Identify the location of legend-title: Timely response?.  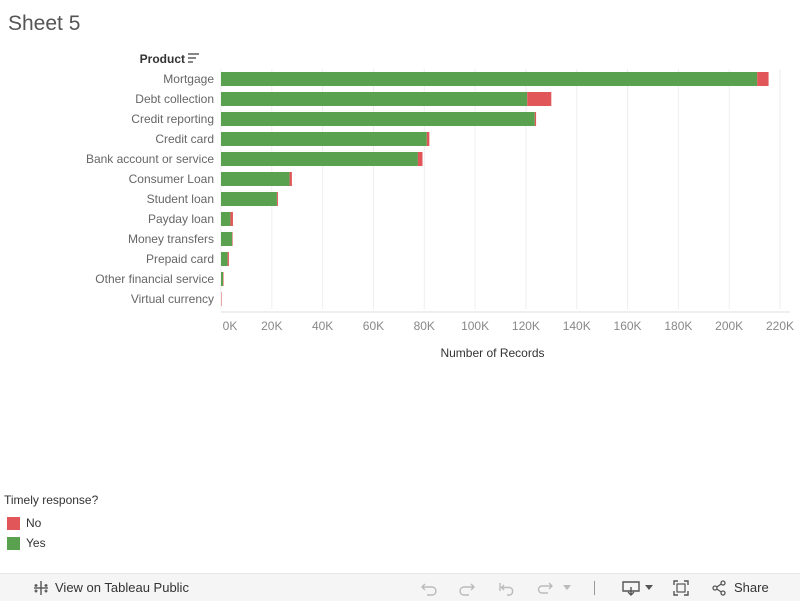
(51, 500).